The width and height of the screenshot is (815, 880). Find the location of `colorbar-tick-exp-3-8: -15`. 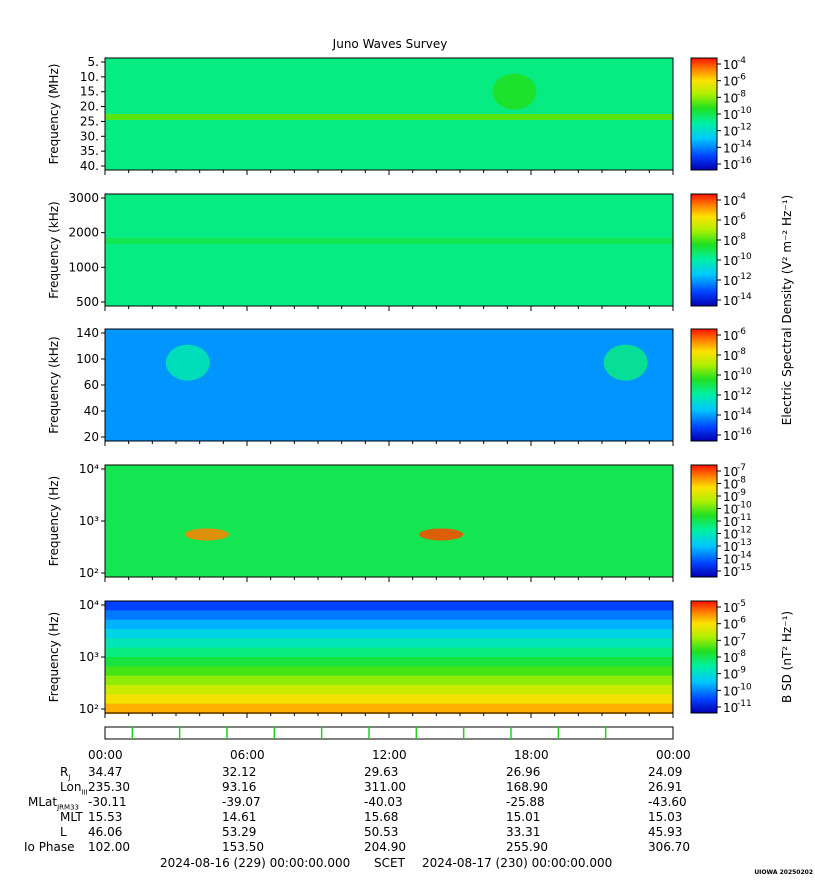

colorbar-tick-exp-3-8: -15 is located at coordinates (744, 568).